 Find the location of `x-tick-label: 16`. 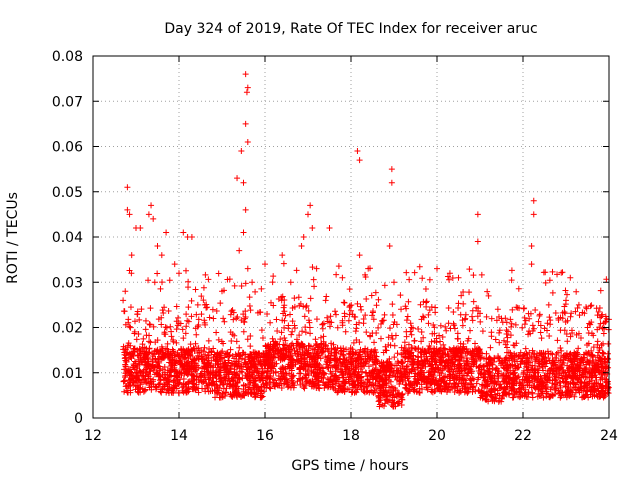

x-tick-label: 16 is located at coordinates (265, 436).